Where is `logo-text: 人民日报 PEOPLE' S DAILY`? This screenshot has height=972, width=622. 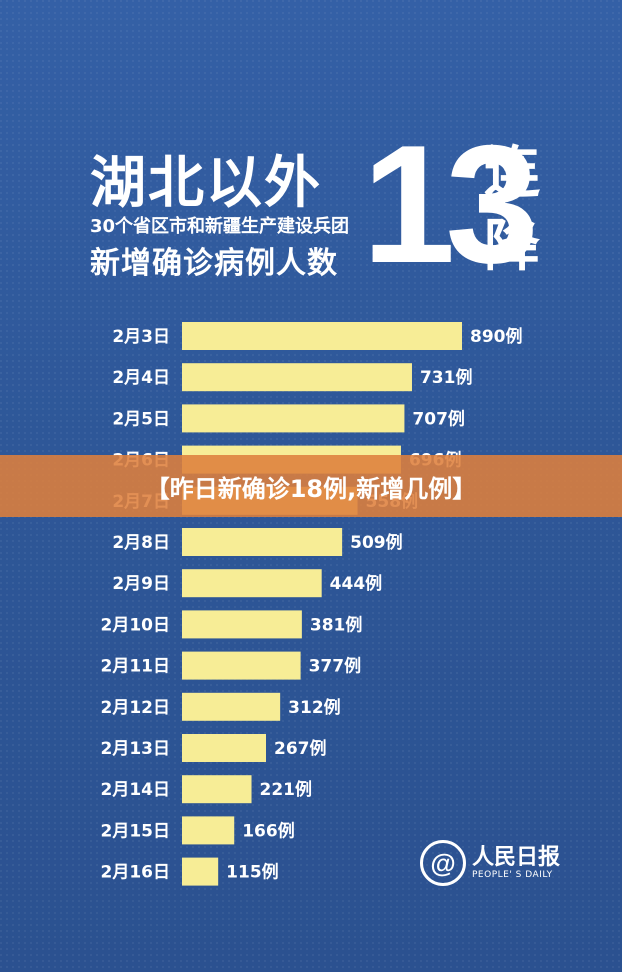
logo-text: 人民日报 PEOPLE' S DAILY is located at coordinates (516, 862).